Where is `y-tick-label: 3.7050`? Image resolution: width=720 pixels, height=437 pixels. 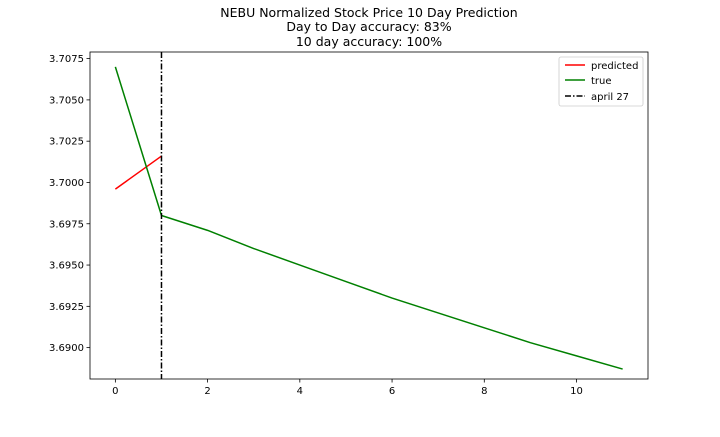
y-tick-label: 3.7050 is located at coordinates (66, 100).